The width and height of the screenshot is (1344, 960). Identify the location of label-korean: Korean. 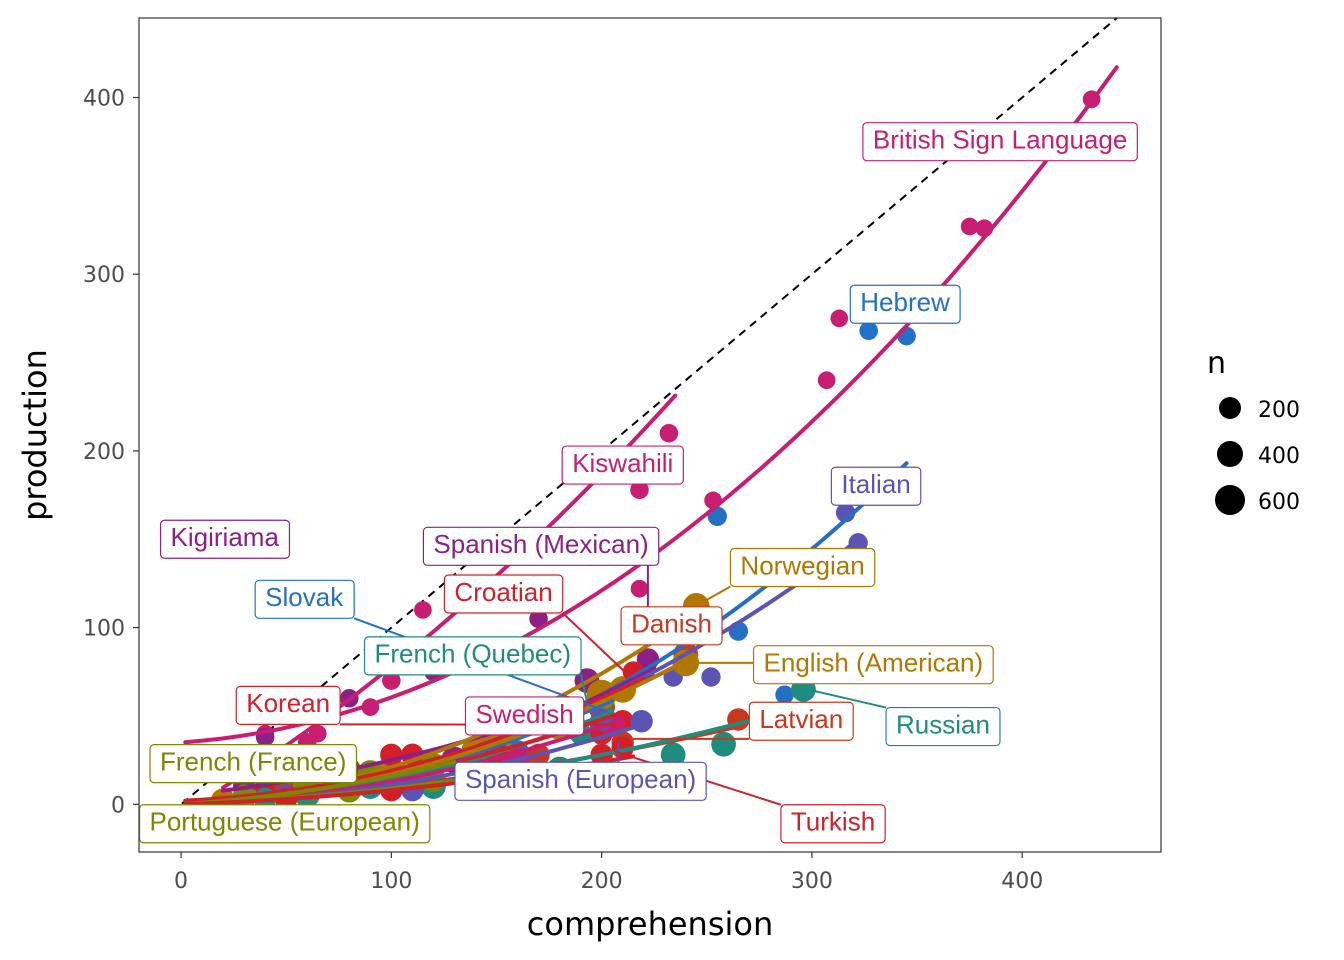
(288, 705).